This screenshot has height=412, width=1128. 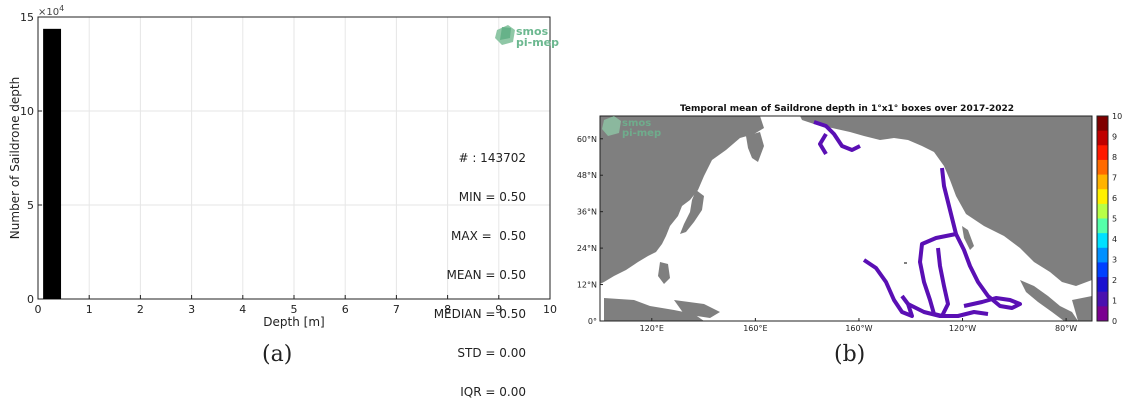 I want to click on land-baja, so click(x=968, y=238).